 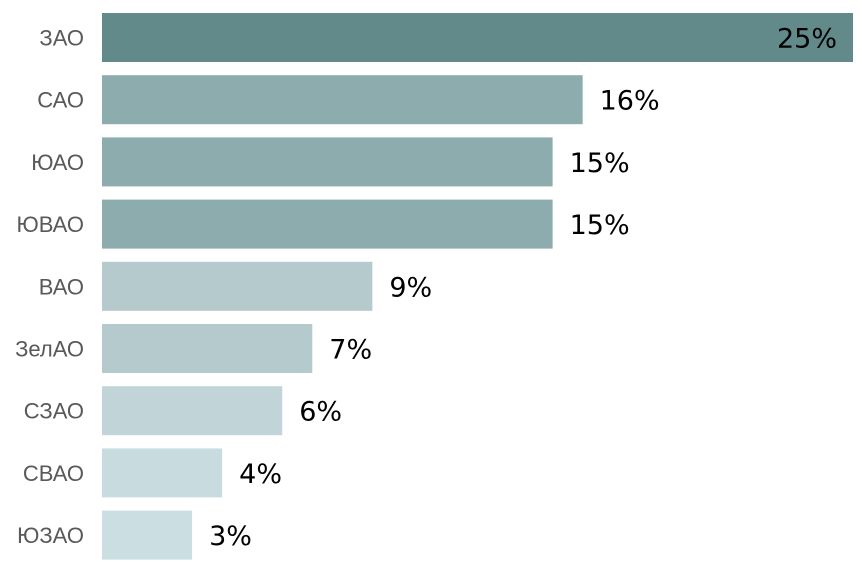 What do you see at coordinates (600, 225) in the screenshot?
I see `value-label-3: 15%` at bounding box center [600, 225].